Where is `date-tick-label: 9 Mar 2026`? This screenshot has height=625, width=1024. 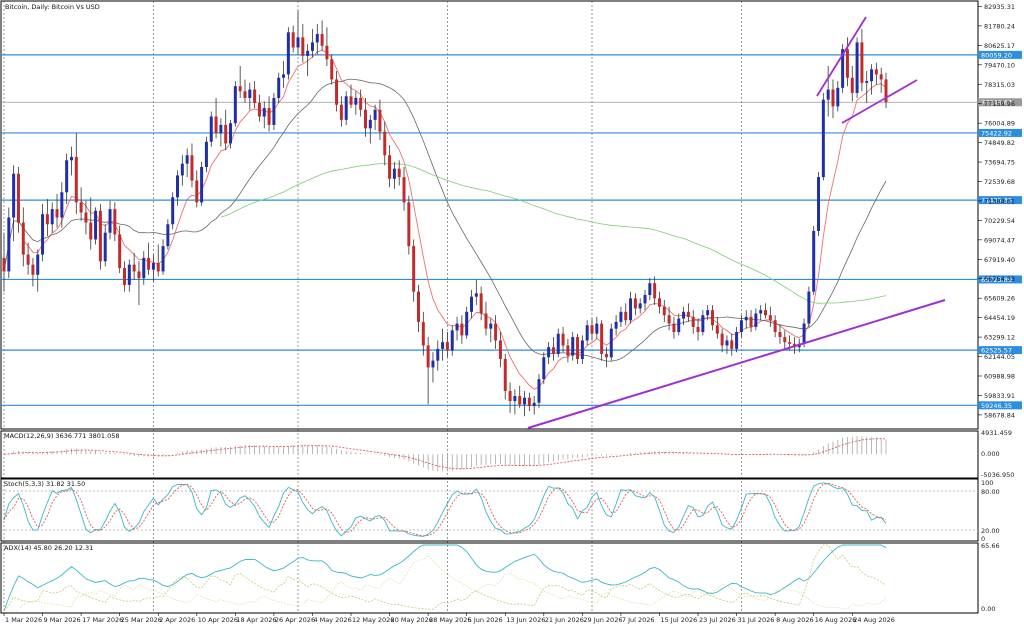 date-tick-label: 9 Mar 2026 is located at coordinates (62, 620).